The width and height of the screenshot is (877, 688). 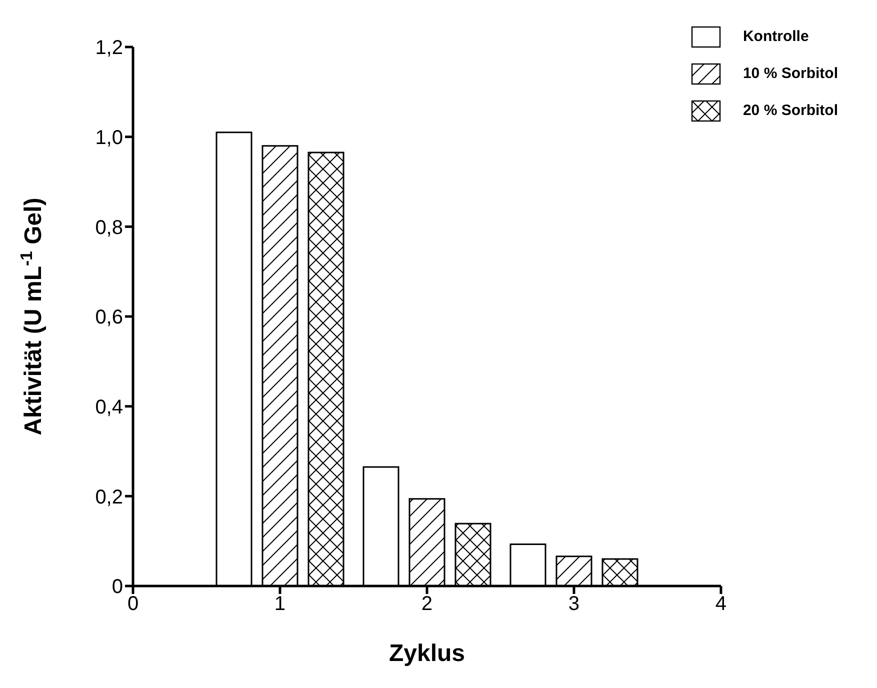 I want to click on x-tick-label: 1, so click(x=280, y=604).